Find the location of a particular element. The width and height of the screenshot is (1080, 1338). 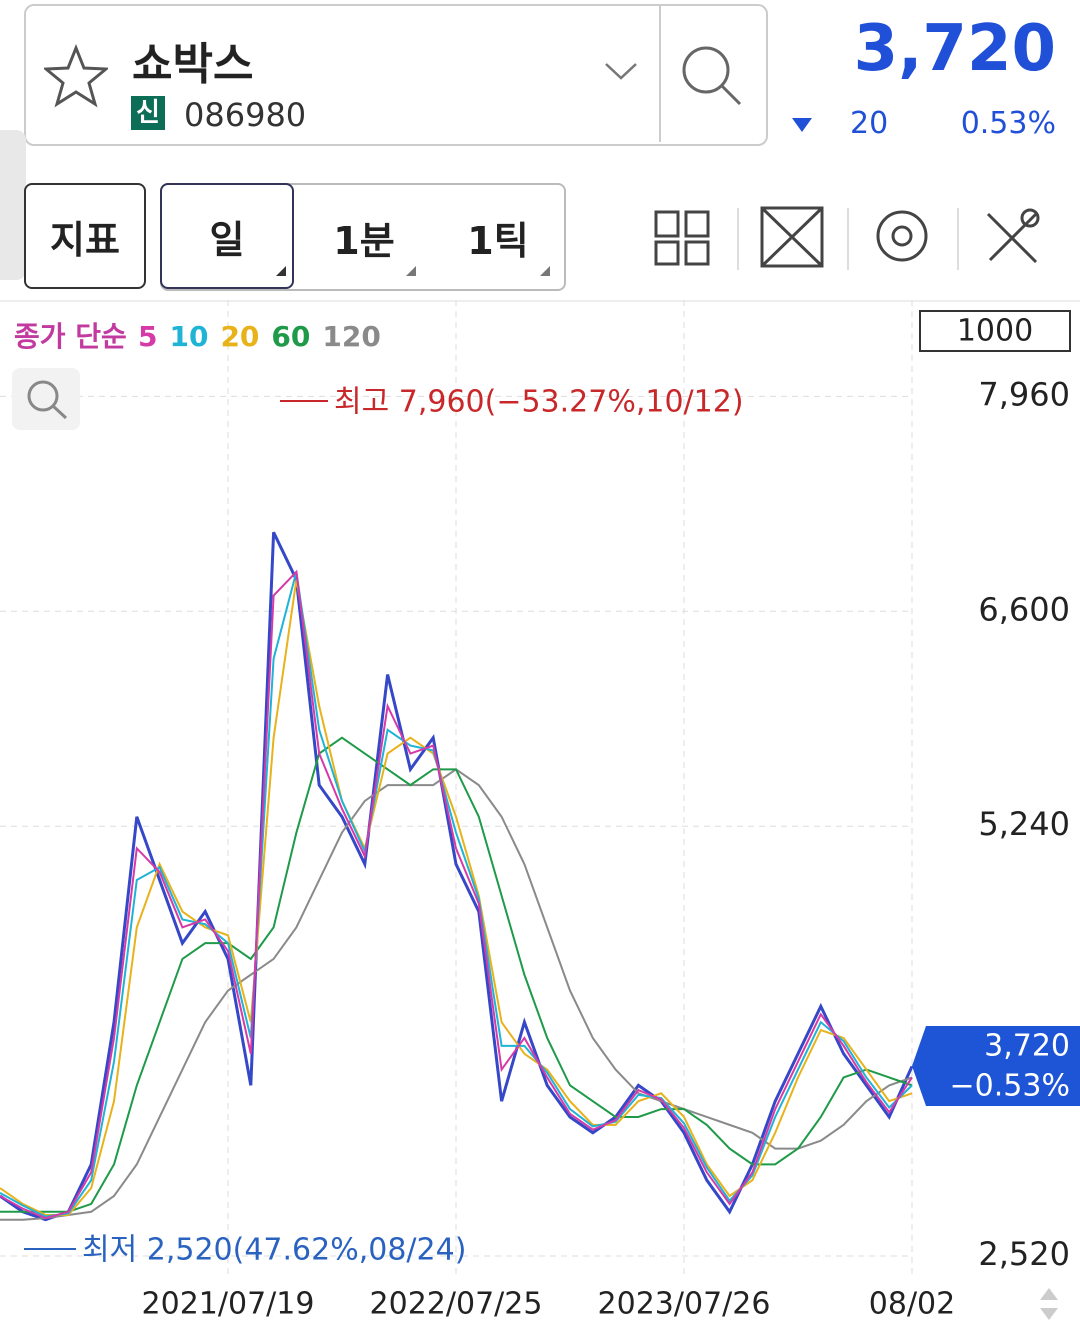

stock-search-box is located at coordinates (396, 75).